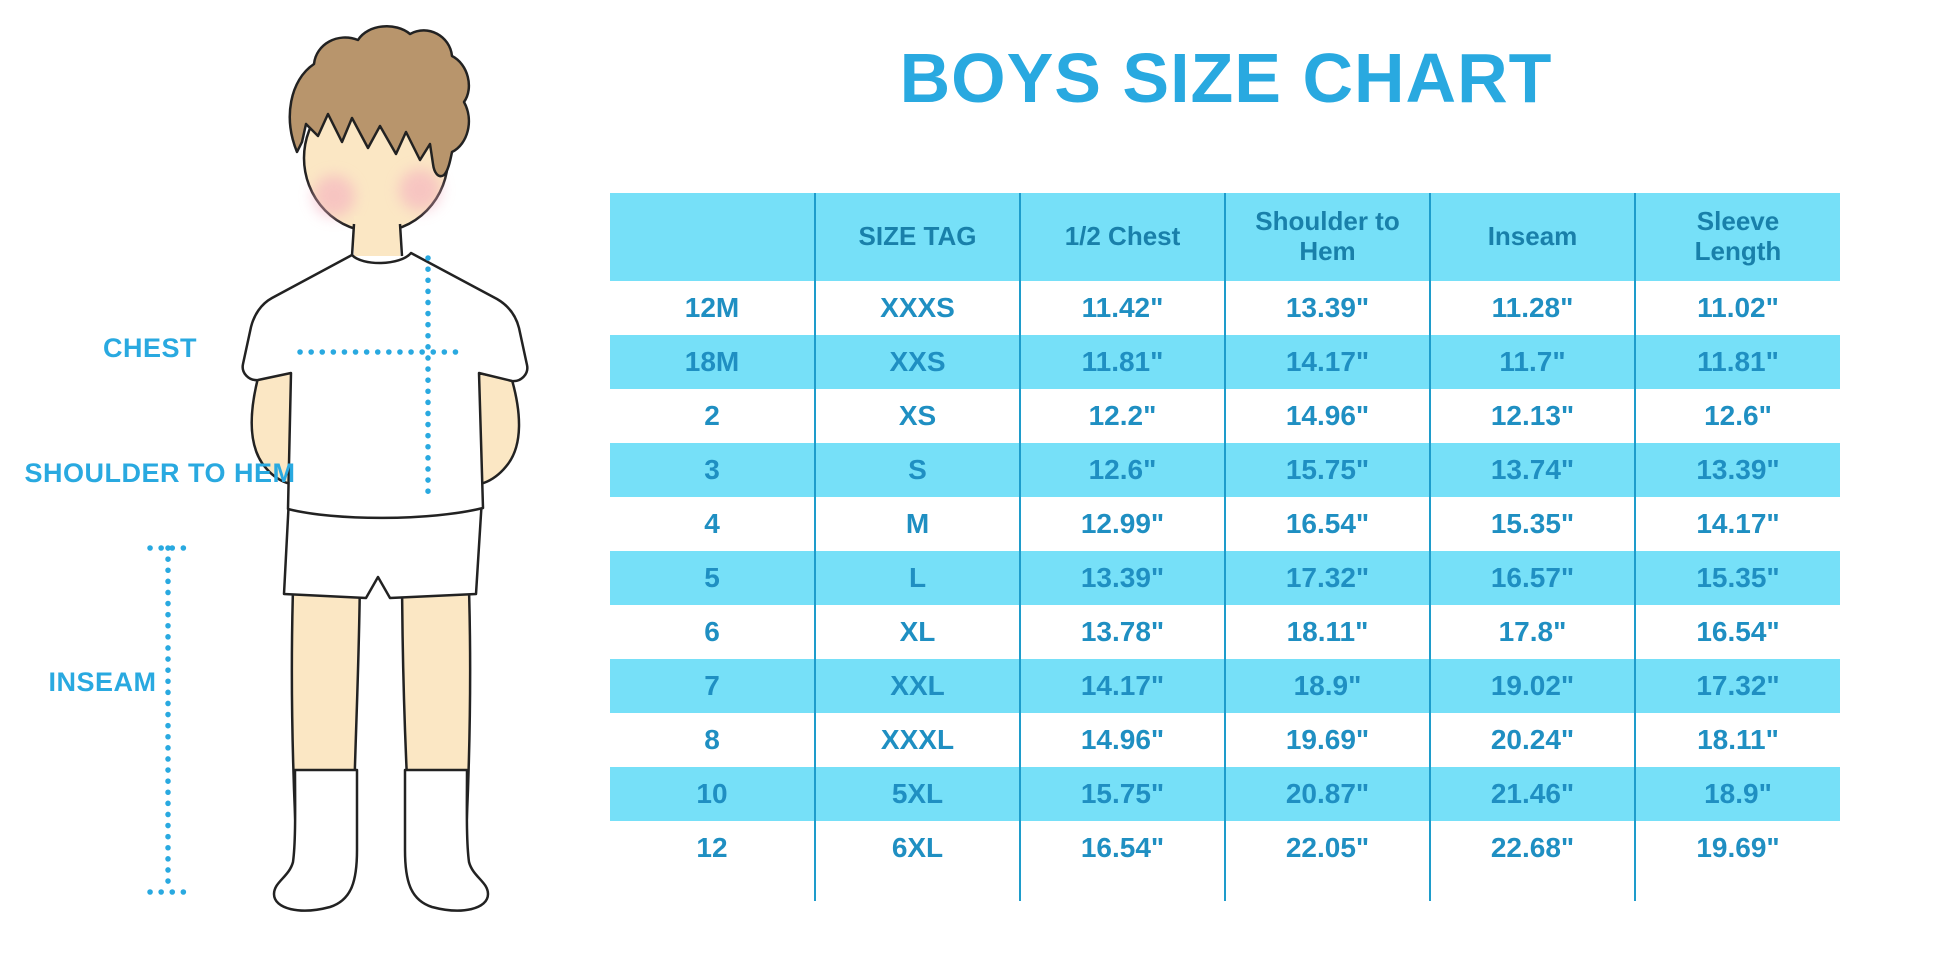 The width and height of the screenshot is (1946, 973). I want to click on size-cell: 4, so click(712, 523).